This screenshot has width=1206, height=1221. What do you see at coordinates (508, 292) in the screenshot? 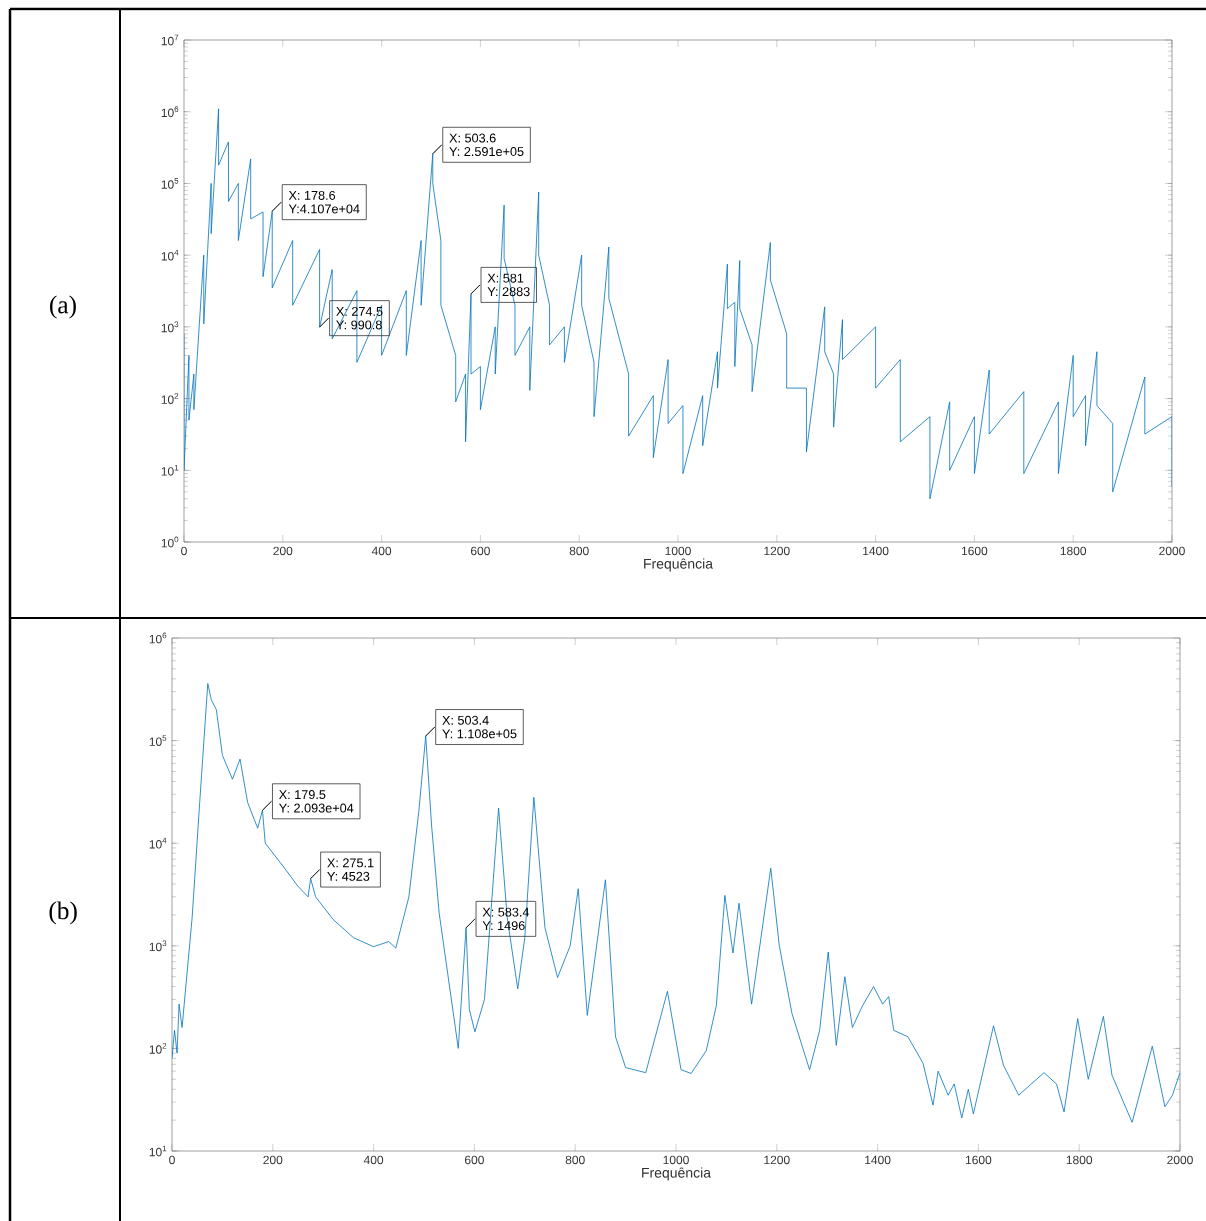
I see `annotation: Y: 2883` at bounding box center [508, 292].